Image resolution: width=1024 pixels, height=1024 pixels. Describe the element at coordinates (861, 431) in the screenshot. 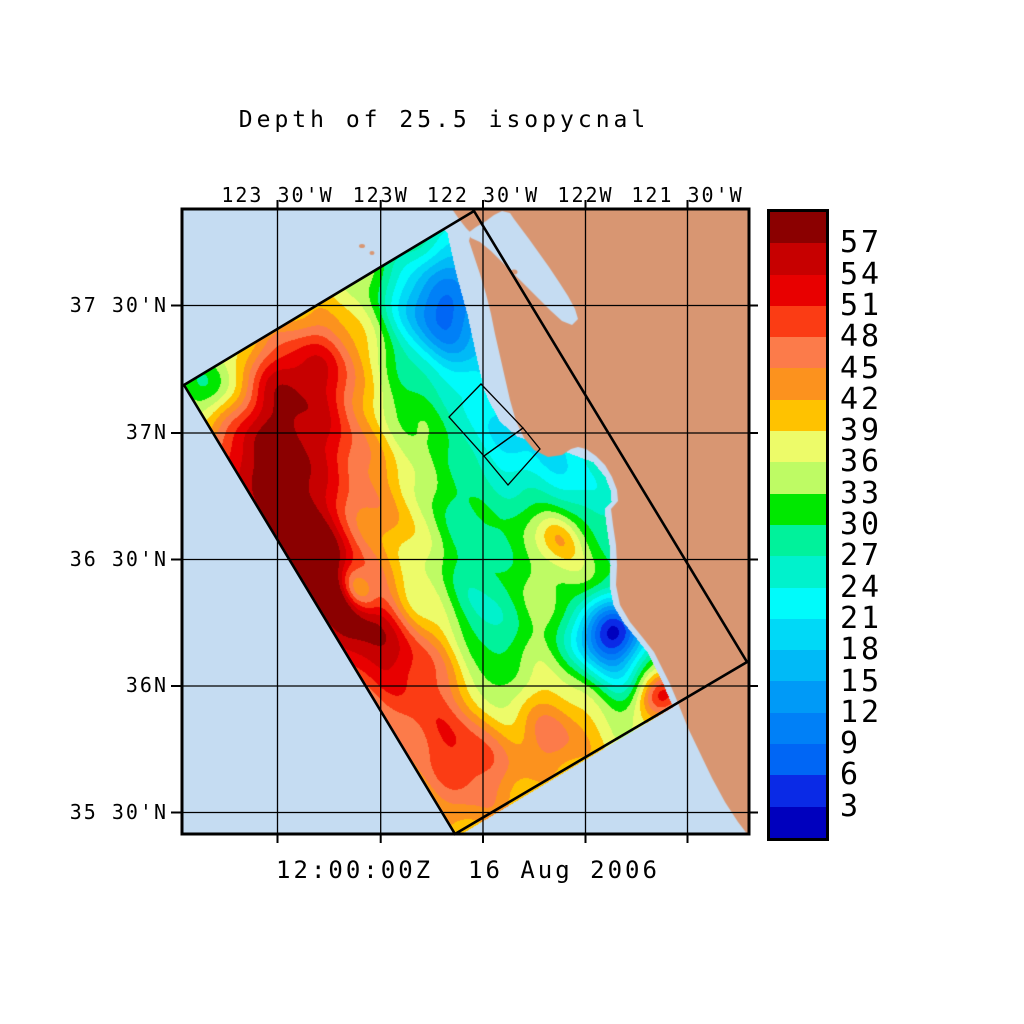

I see `colorbar-tick-label: 39` at that location.